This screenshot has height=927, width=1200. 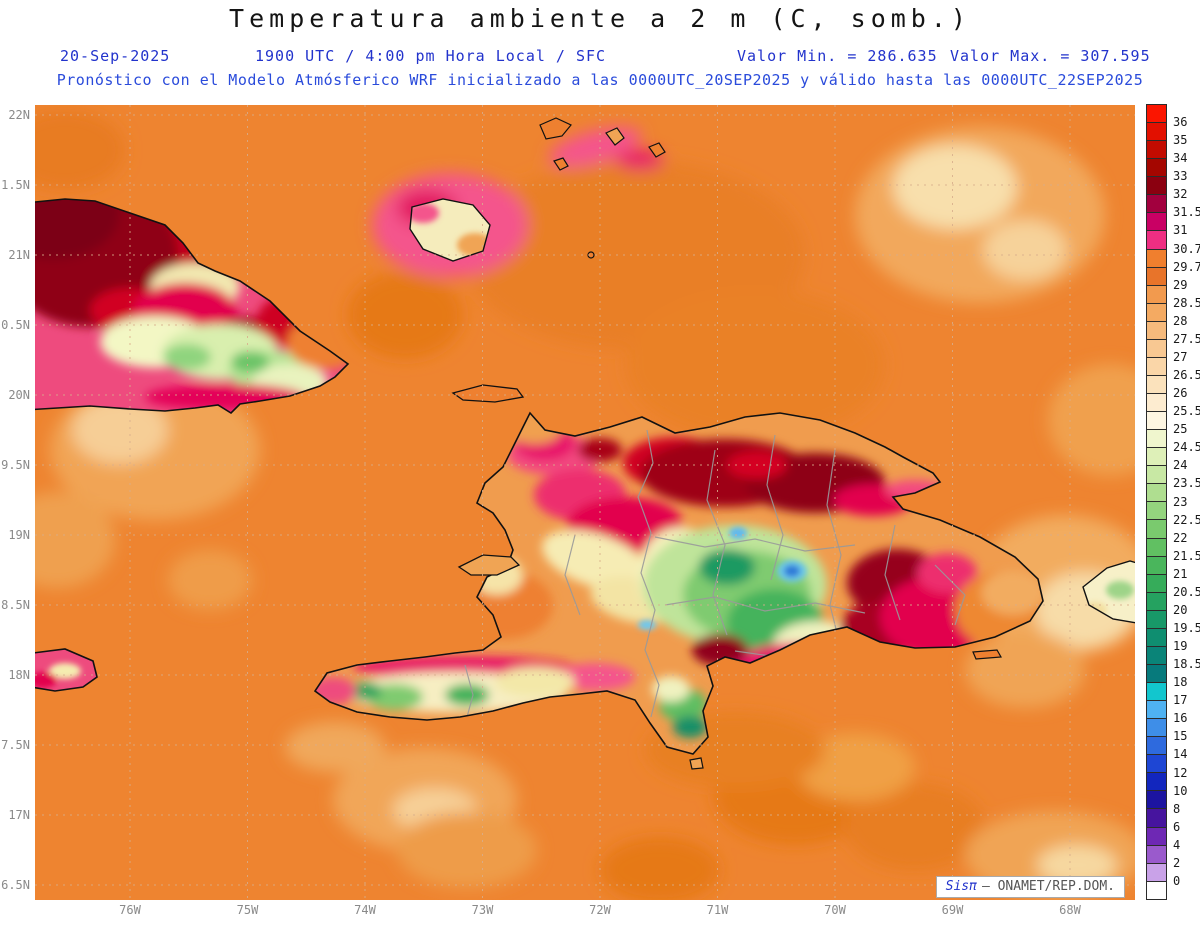 I want to click on watermark-text: – ONAMET/REP.DOM., so click(x=1048, y=886).